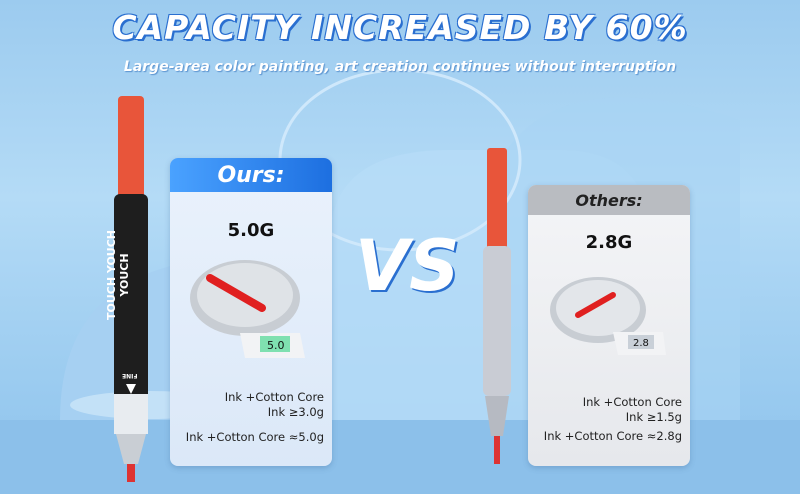 The width and height of the screenshot is (800, 494). Describe the element at coordinates (254, 437) in the screenshot. I see `ours-total: Ink +Cotton Core ≈5.0g` at that location.